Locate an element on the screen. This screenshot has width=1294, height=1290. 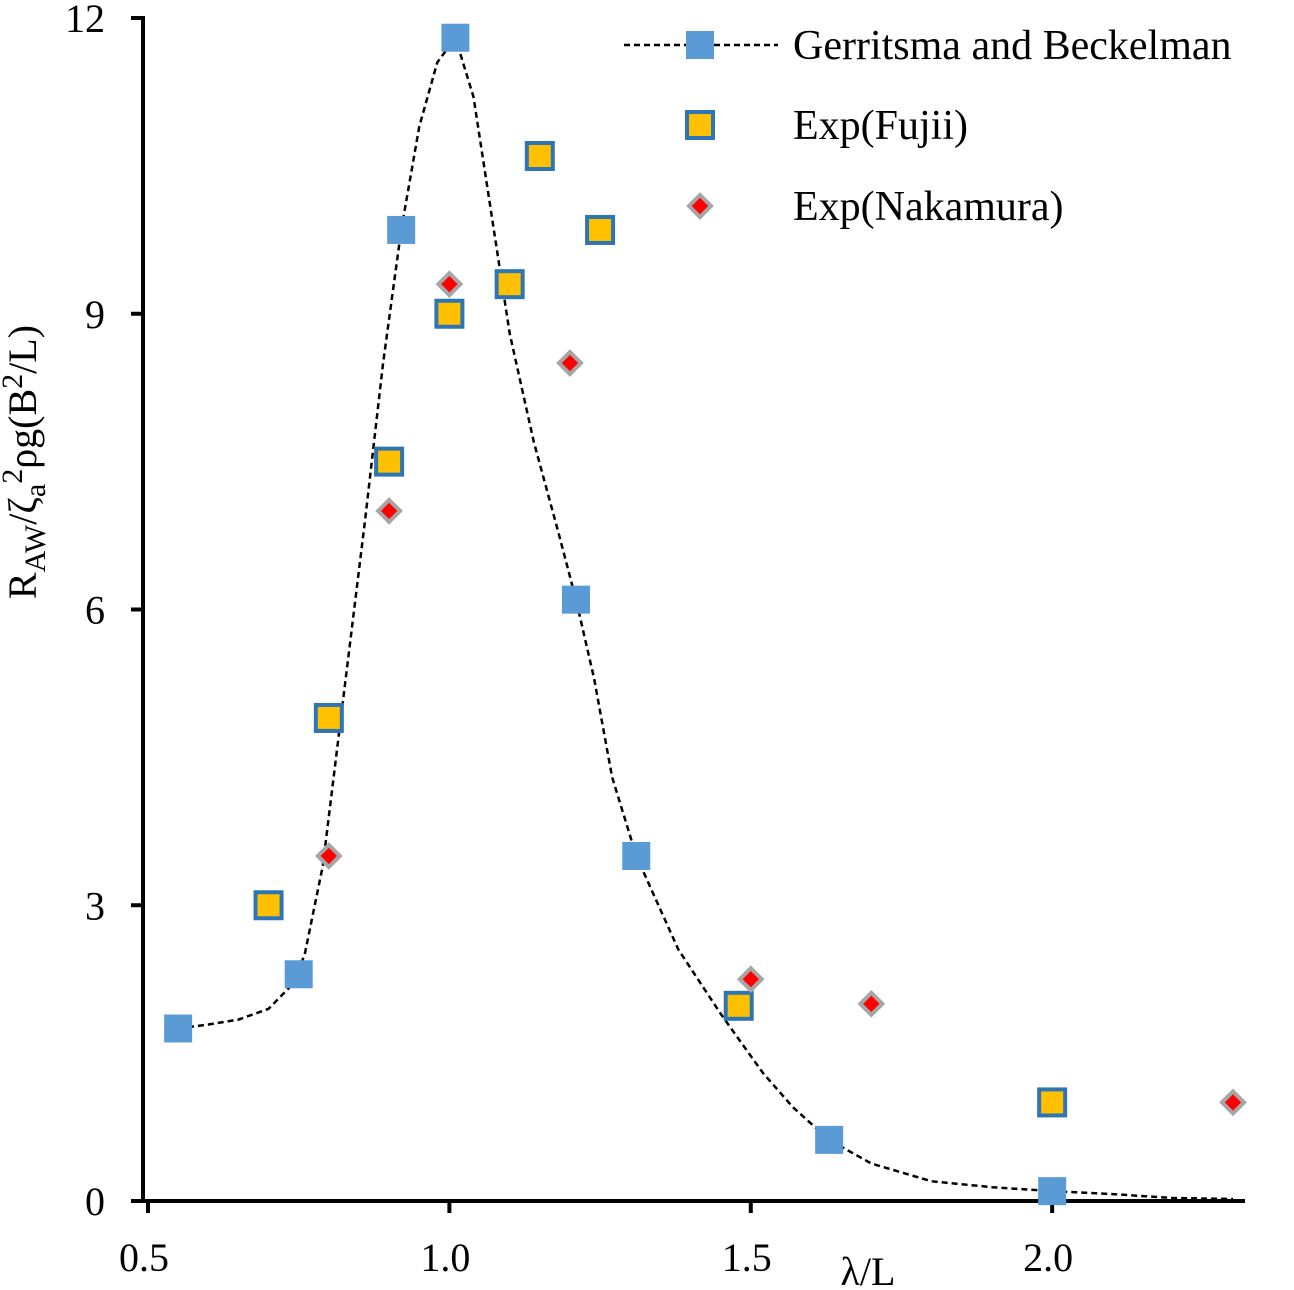
y-axis-title-part: R is located at coordinates (22, 585).